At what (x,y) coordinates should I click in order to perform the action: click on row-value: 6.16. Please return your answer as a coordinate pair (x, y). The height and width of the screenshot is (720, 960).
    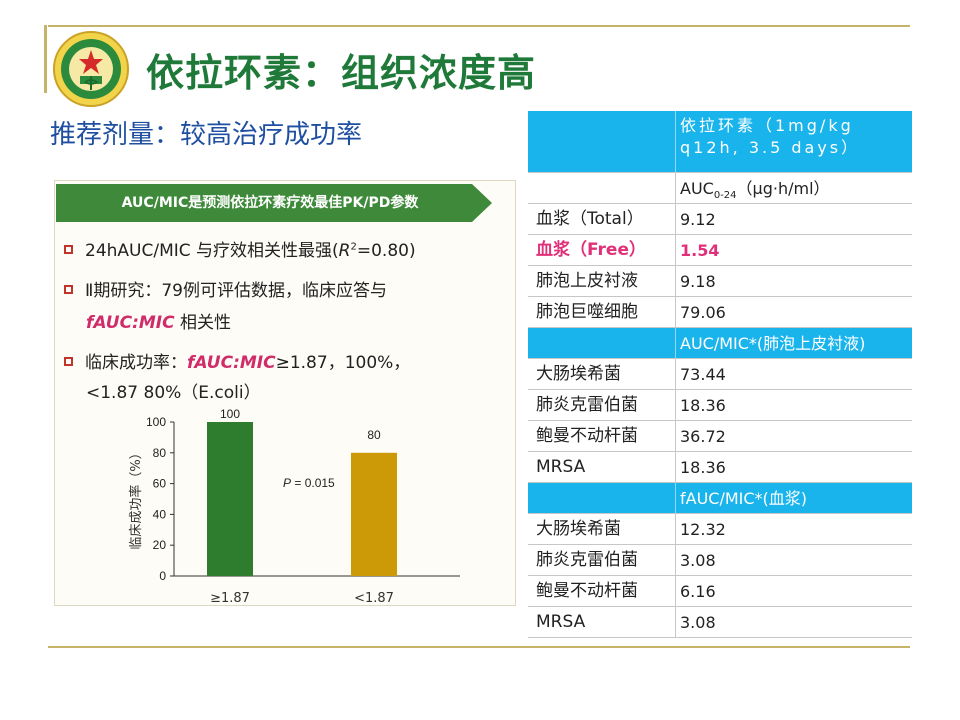
    Looking at the image, I should click on (698, 591).